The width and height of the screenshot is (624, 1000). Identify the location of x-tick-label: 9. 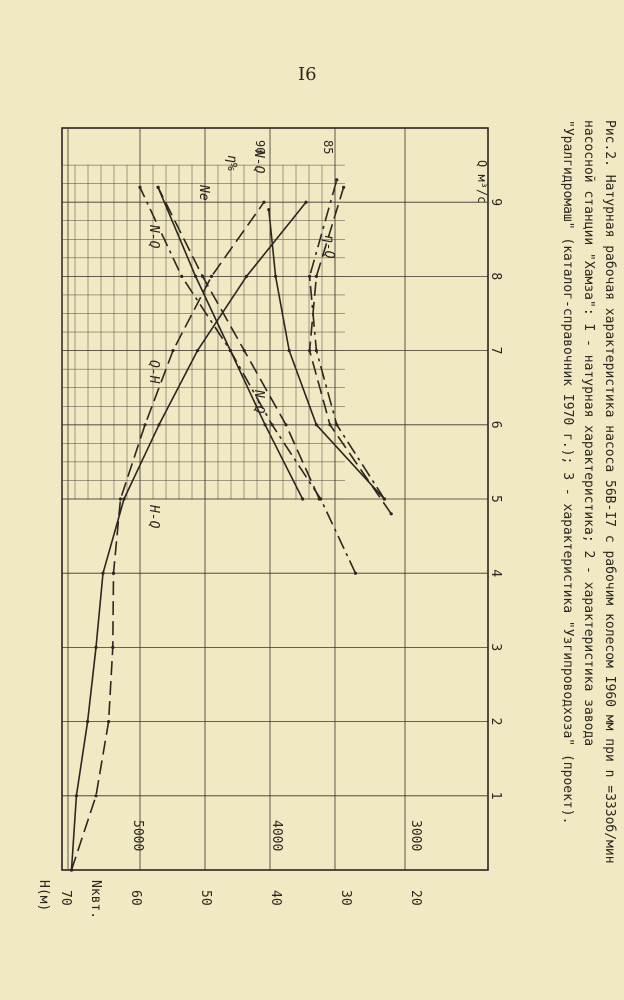
(495, 202).